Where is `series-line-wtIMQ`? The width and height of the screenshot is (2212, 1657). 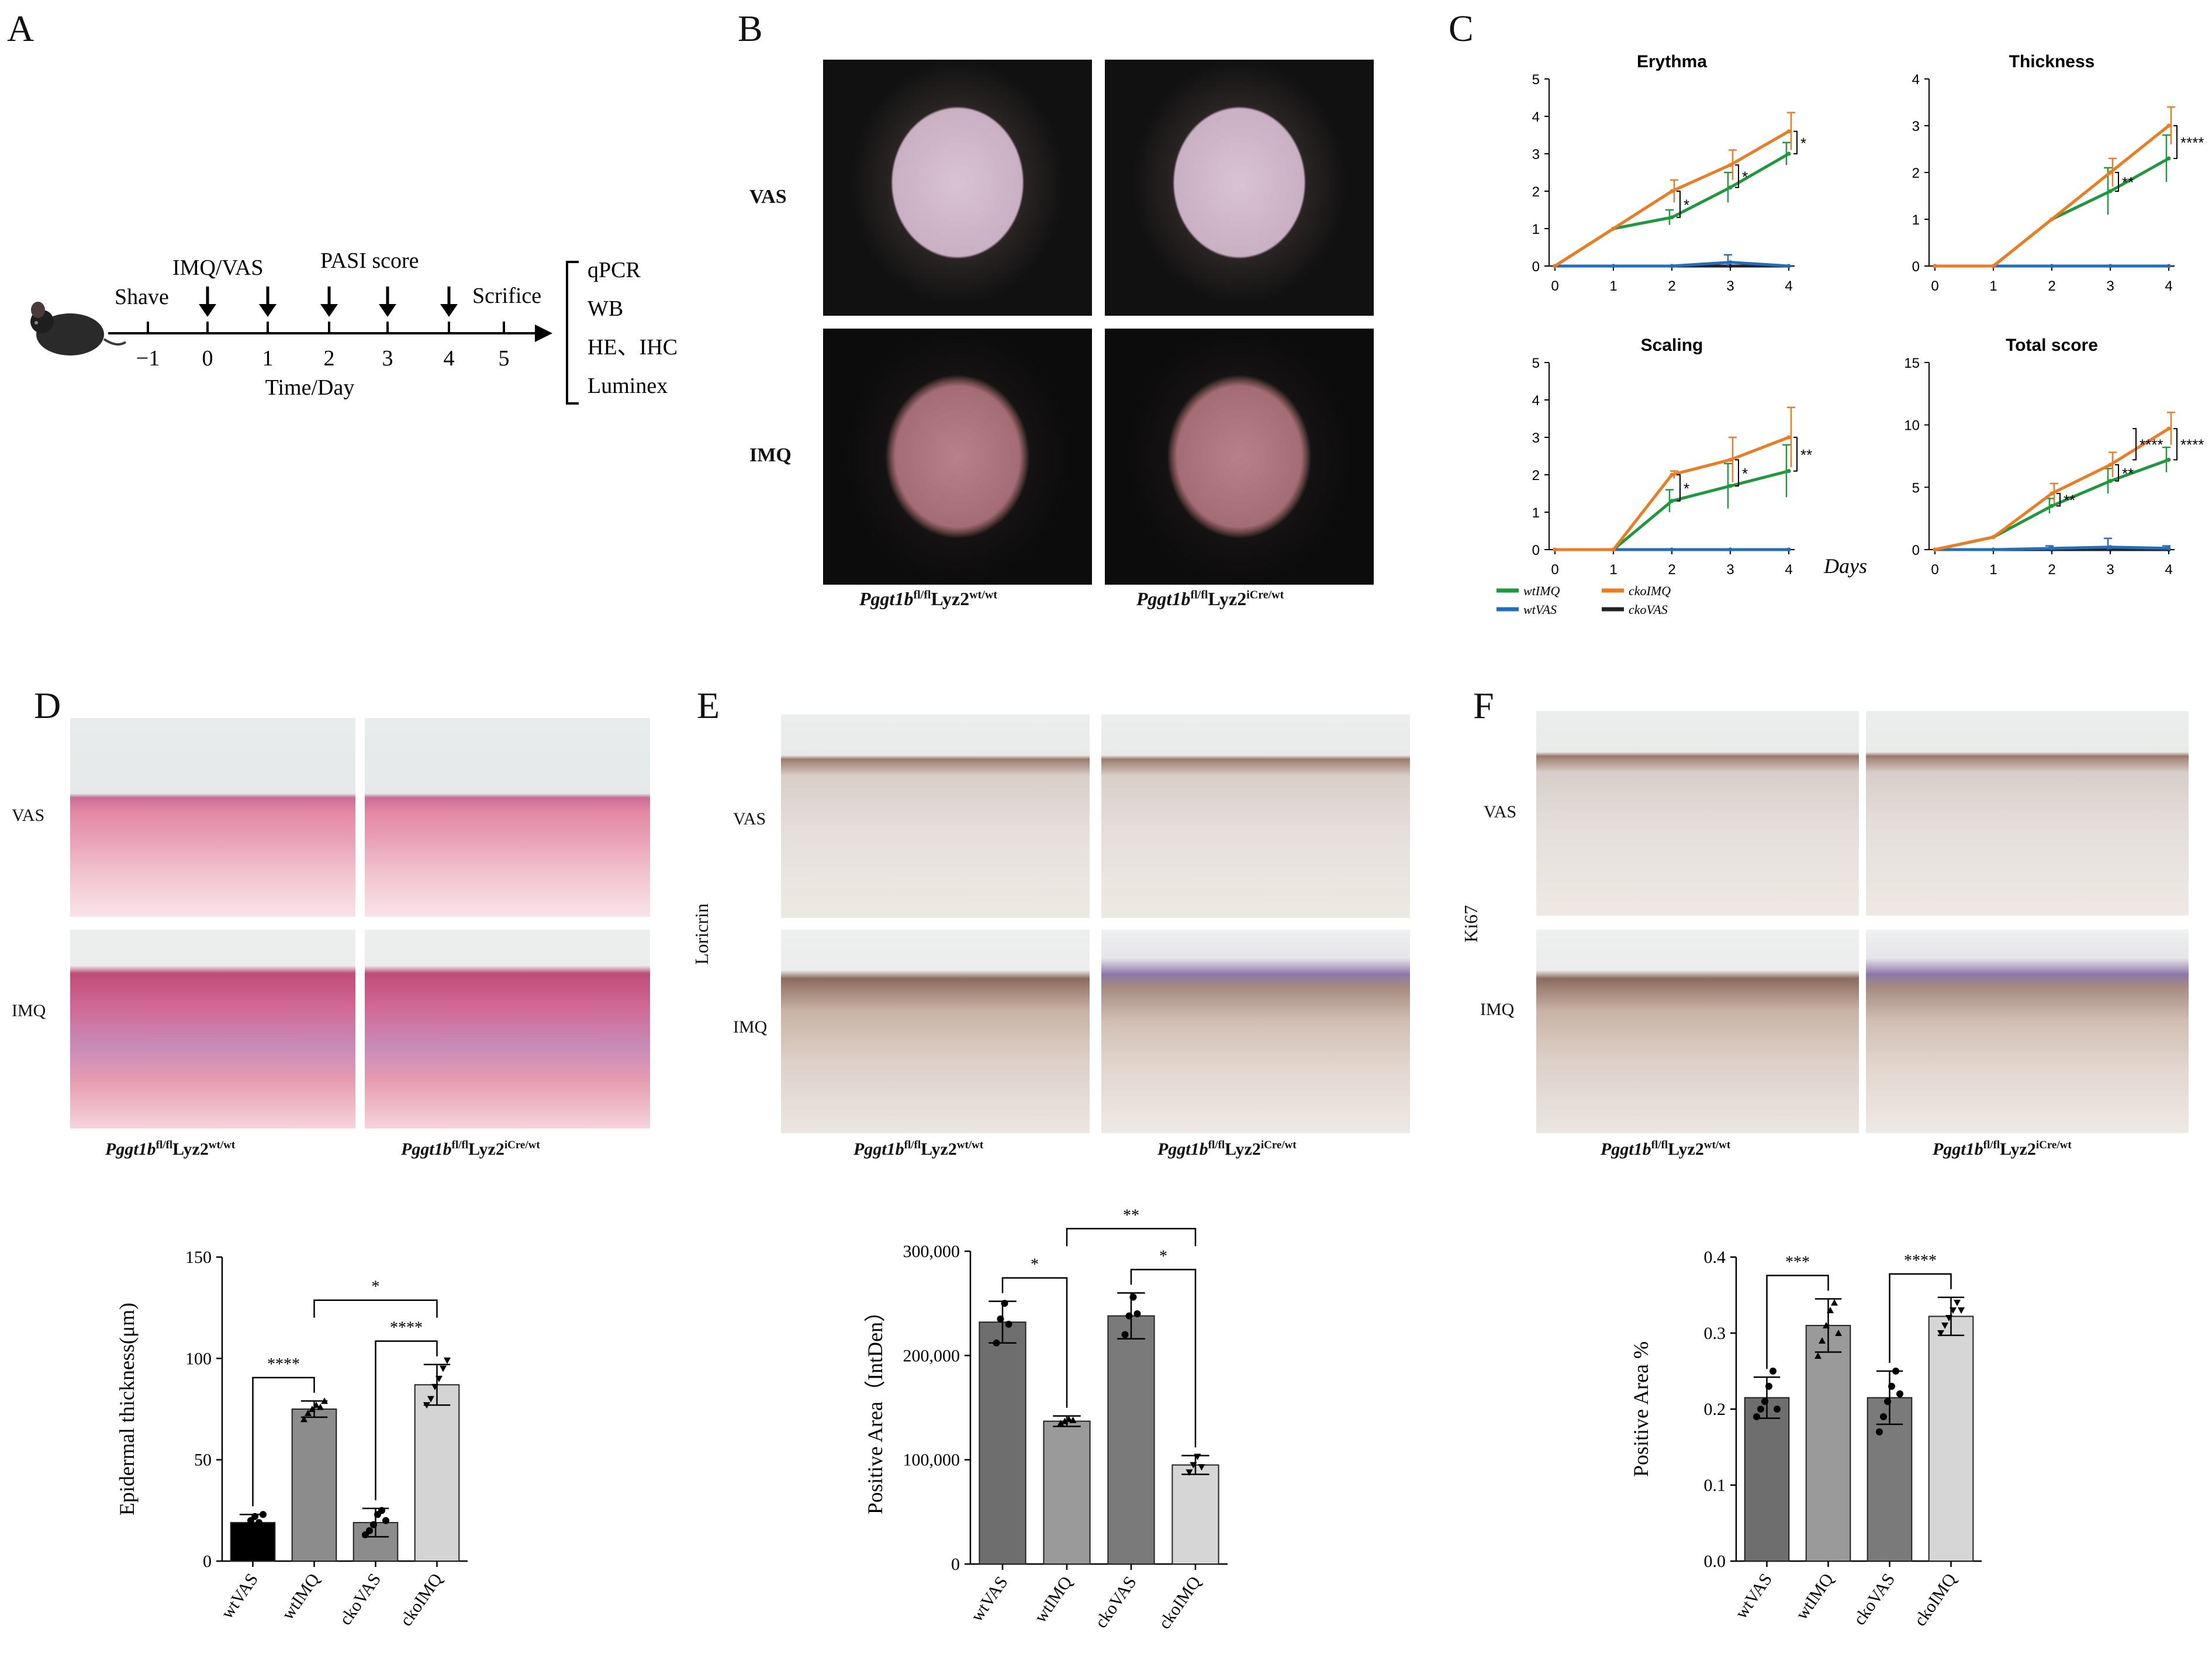 series-line-wtIMQ is located at coordinates (1672, 511).